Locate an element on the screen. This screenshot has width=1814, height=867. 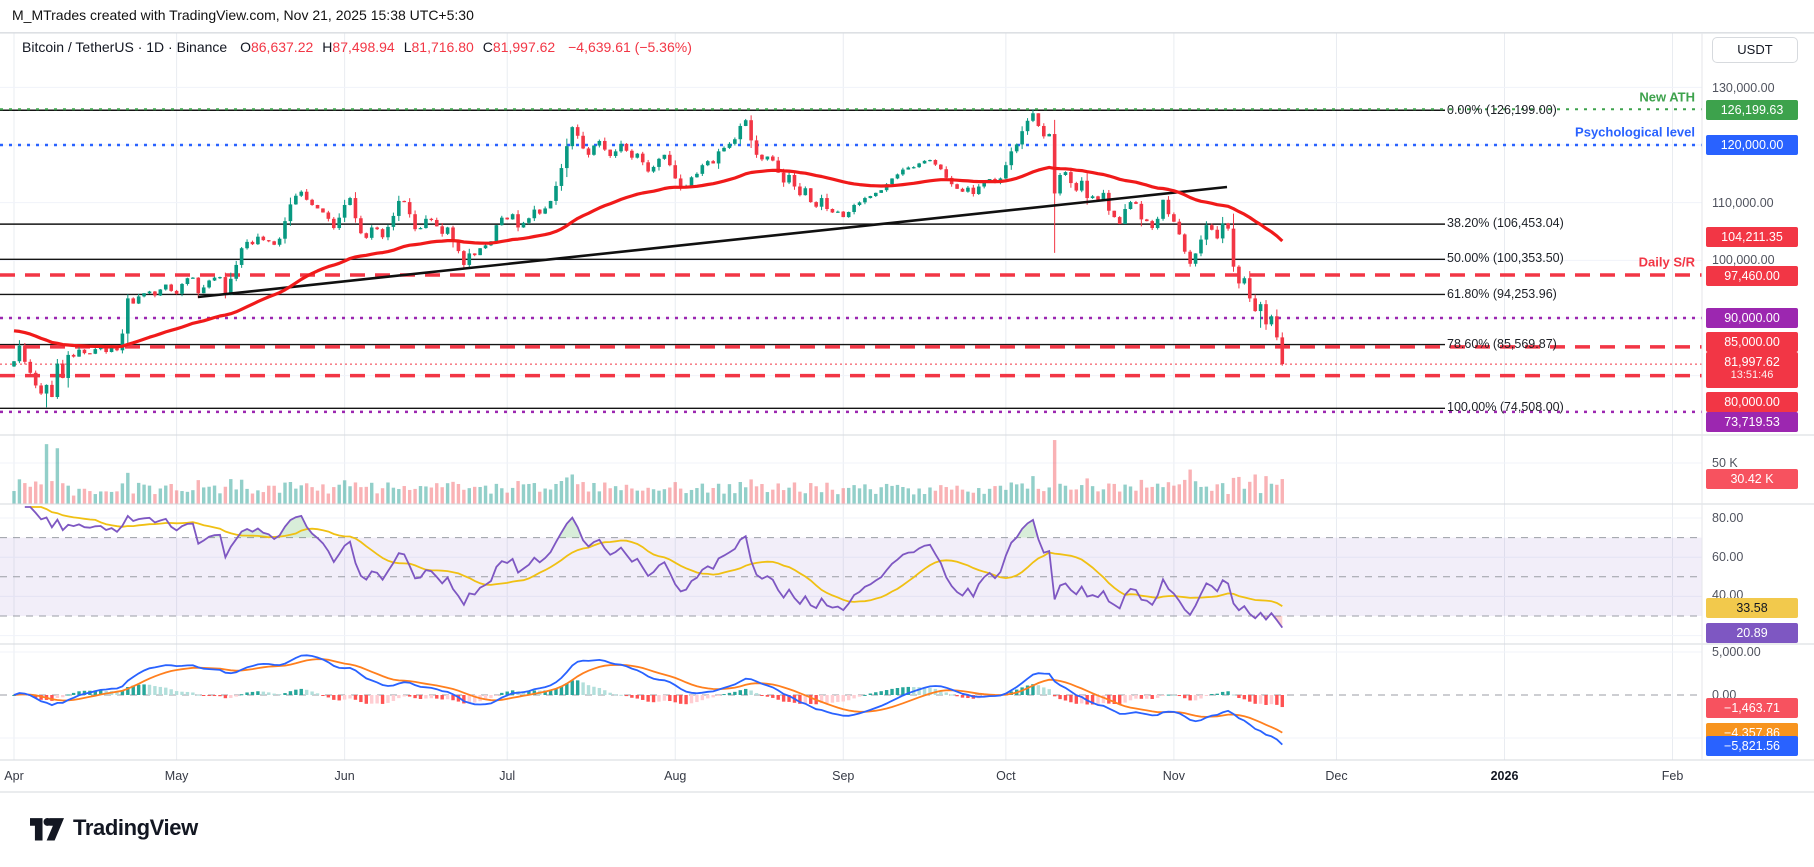
time-scale-label: 2026 is located at coordinates (1504, 776).